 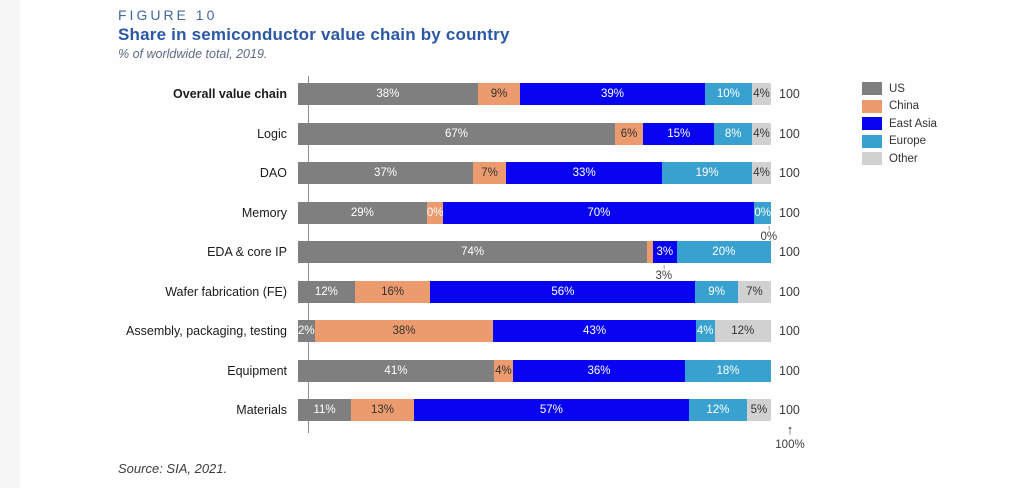 I want to click on segment-value-label: 33%, so click(x=584, y=173).